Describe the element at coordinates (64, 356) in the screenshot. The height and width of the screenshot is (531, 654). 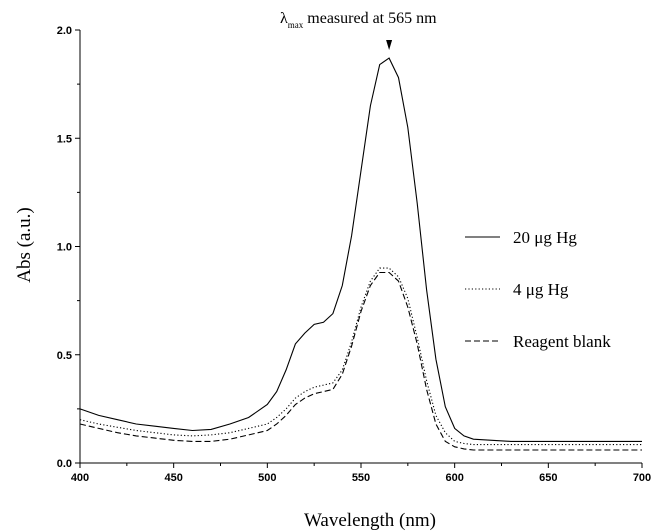
I see `y-tick-label: 0.5` at that location.